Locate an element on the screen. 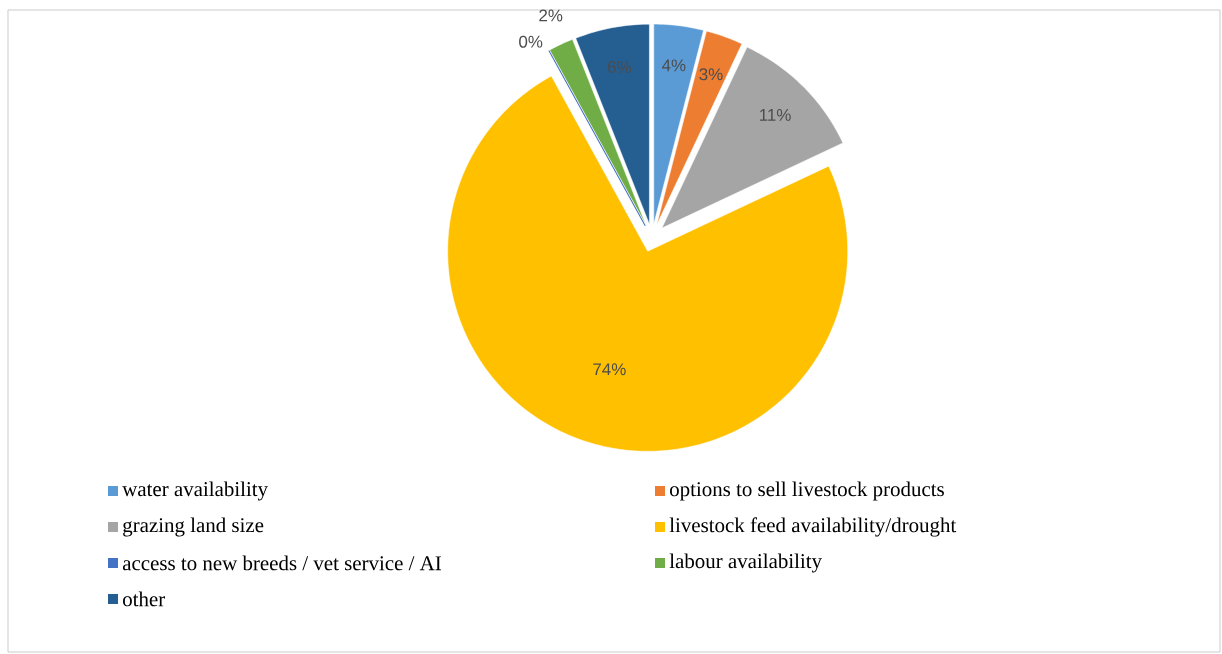  legend-label: livestock feed availability/drought is located at coordinates (813, 527).